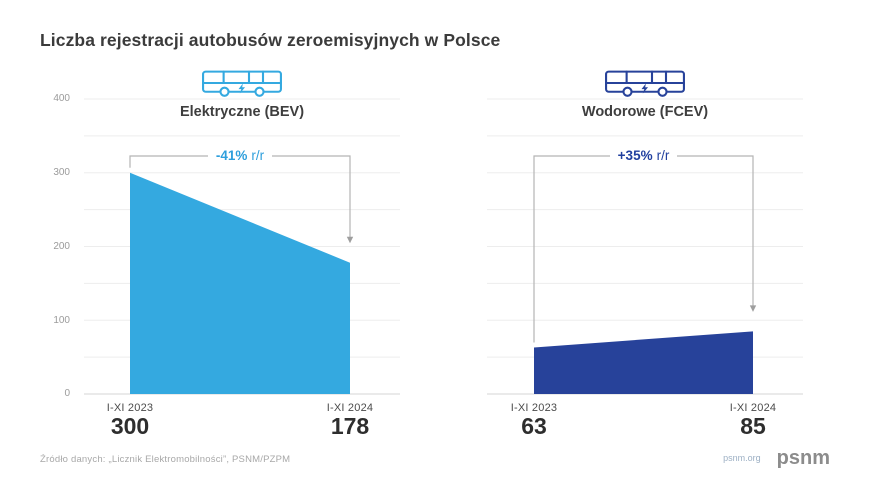  Describe the element at coordinates (753, 408) in the screenshot. I see `category-label-fcev-2024: I-XI 2024` at that location.